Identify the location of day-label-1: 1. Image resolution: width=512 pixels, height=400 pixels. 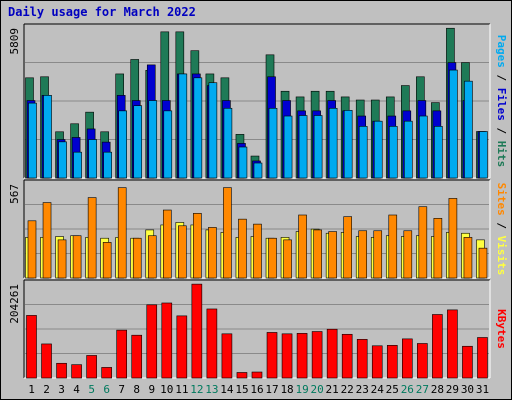
(31, 389).